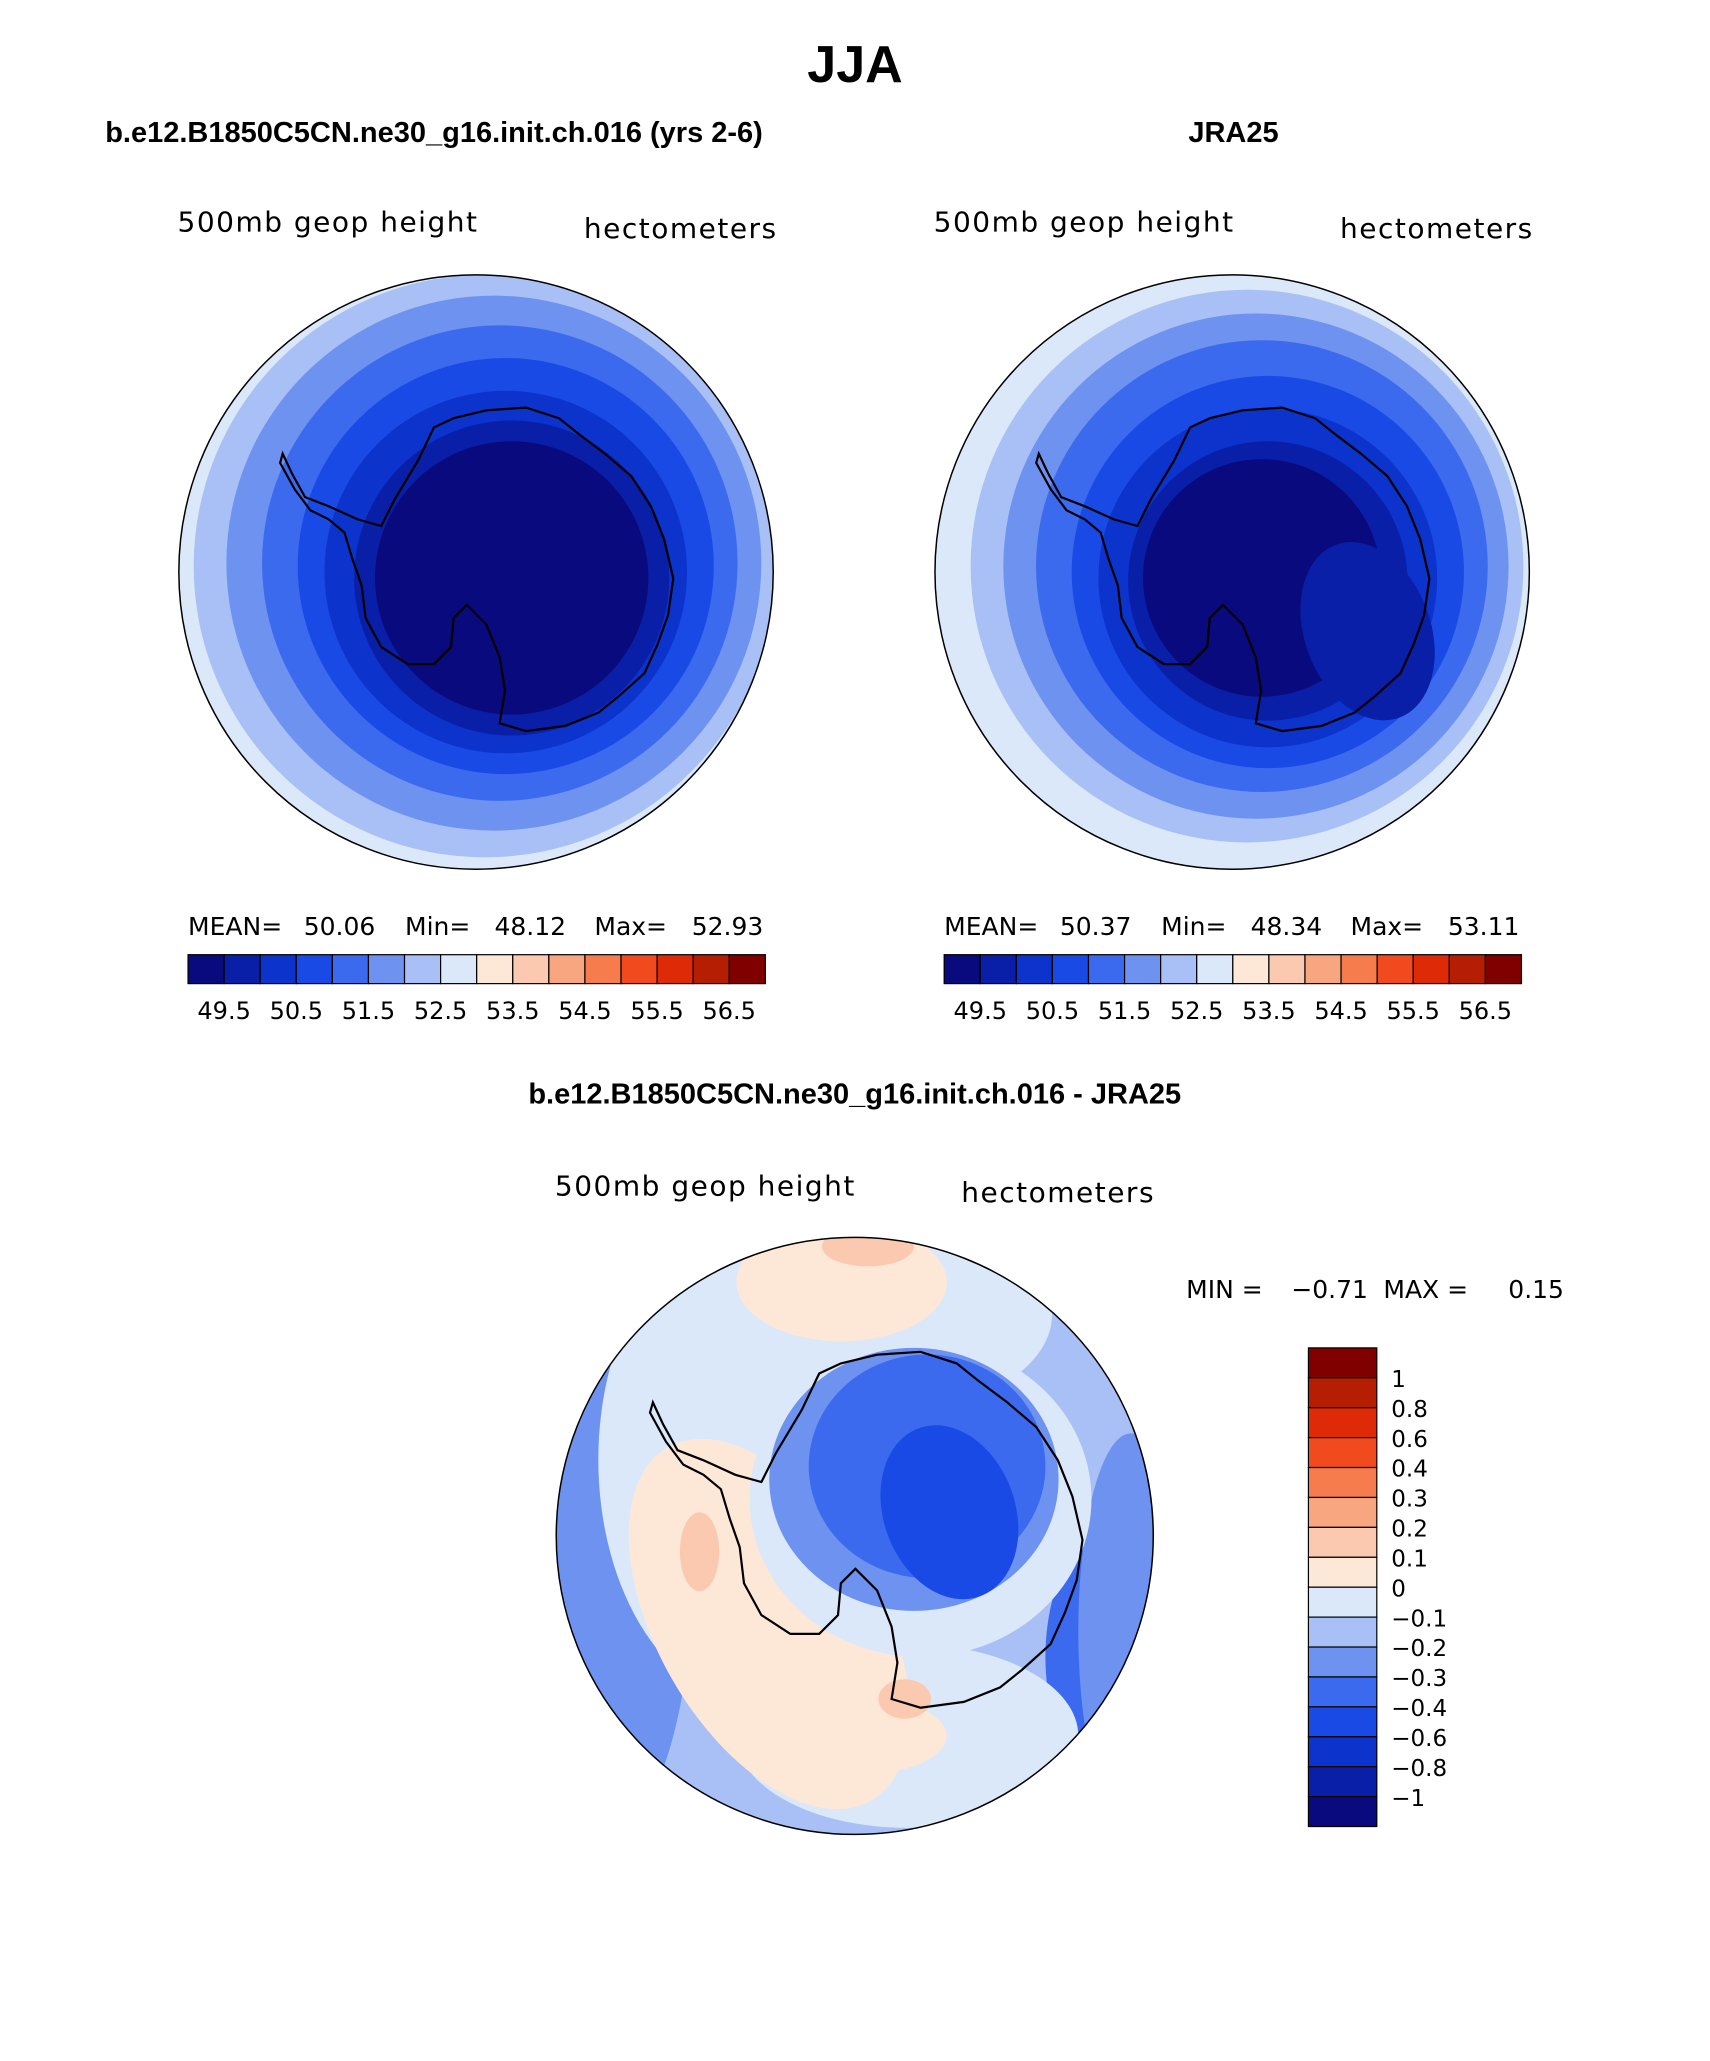  Describe the element at coordinates (991, 926) in the screenshot. I see `stat-label: MEAN=` at that location.